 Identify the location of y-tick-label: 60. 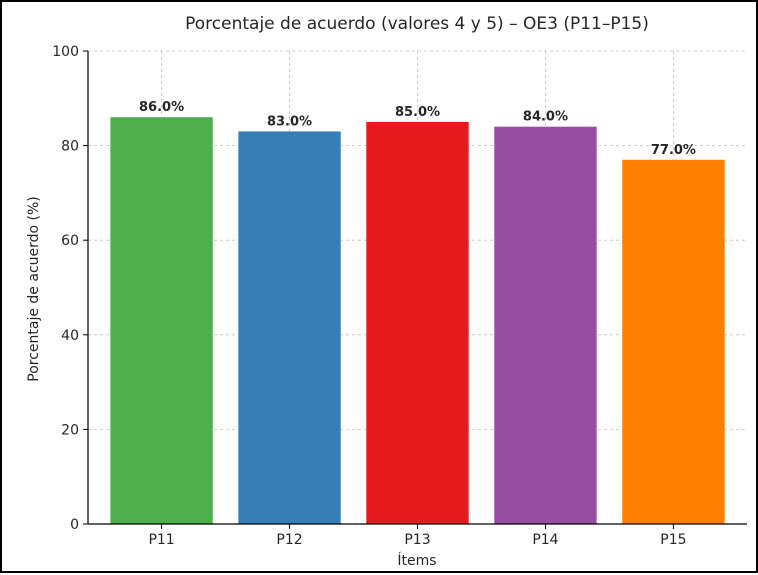
(70, 241).